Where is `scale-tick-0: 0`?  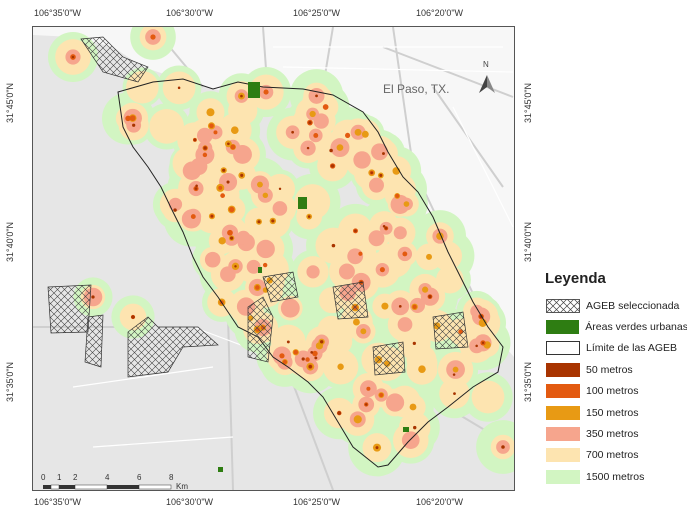 scale-tick-0: 0 is located at coordinates (43, 477).